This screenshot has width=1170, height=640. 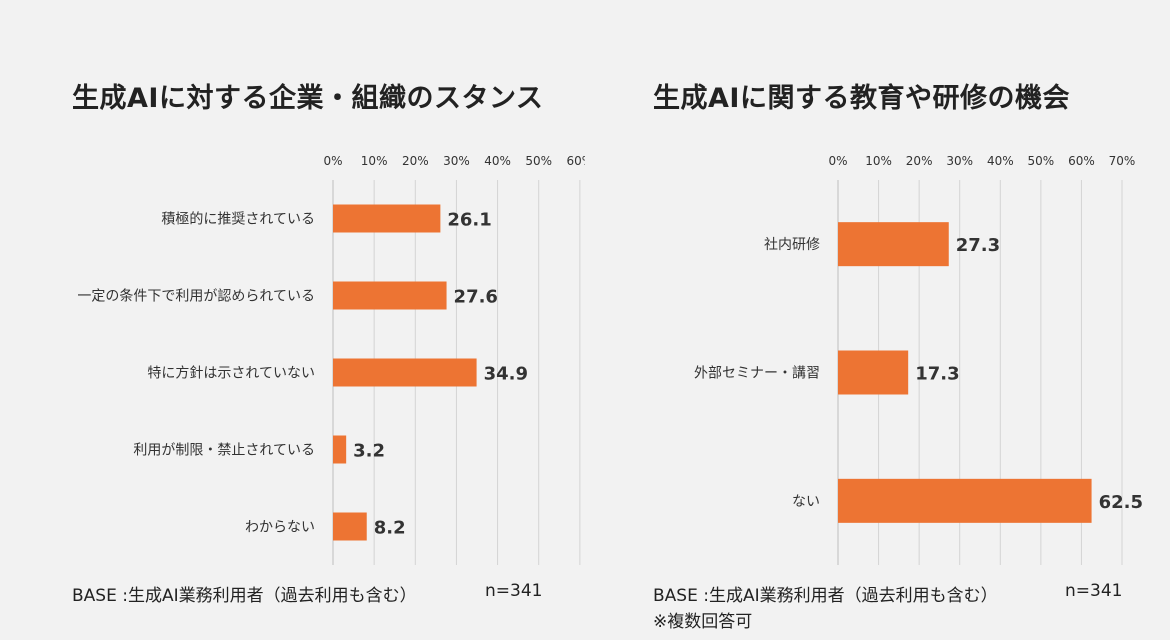 What do you see at coordinates (476, 297) in the screenshot?
I see `data-label: 27.6` at bounding box center [476, 297].